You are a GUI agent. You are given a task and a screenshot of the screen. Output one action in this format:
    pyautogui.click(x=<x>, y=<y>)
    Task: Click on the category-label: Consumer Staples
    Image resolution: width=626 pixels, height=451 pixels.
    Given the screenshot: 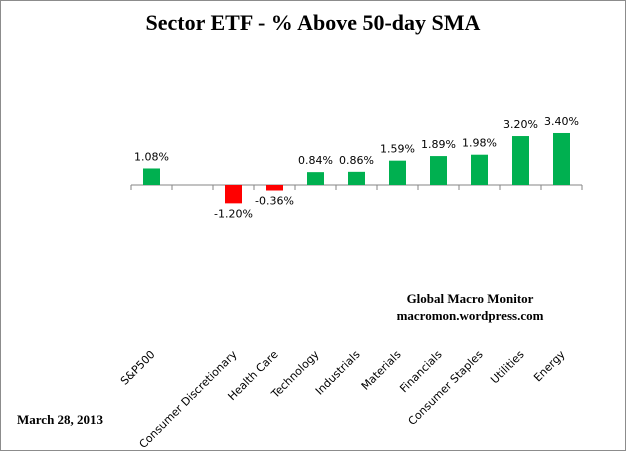 What is the action you would take?
    pyautogui.click(x=446, y=388)
    